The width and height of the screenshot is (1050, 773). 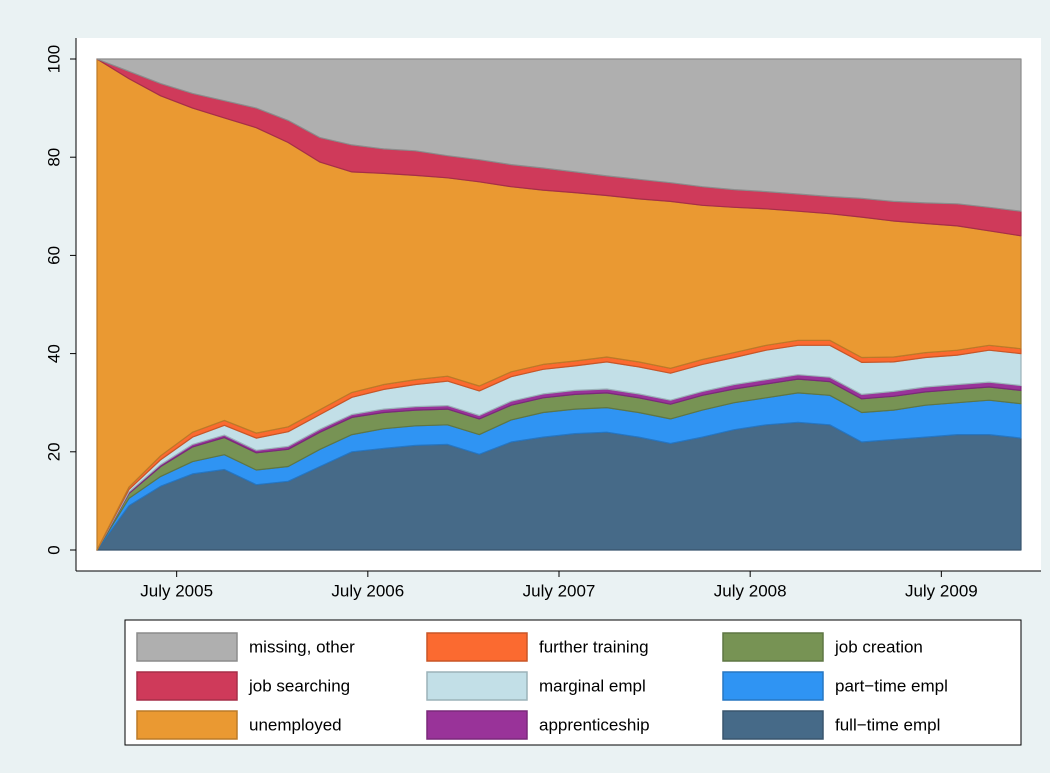 I want to click on y-tick-label: 40, so click(x=53, y=353).